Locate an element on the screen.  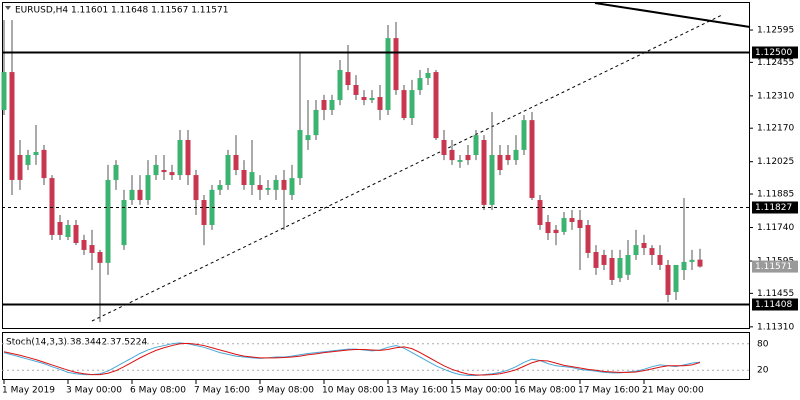
stoch-title: Stoch(14,3,3) 38.3442 37.5224 is located at coordinates (76, 343).